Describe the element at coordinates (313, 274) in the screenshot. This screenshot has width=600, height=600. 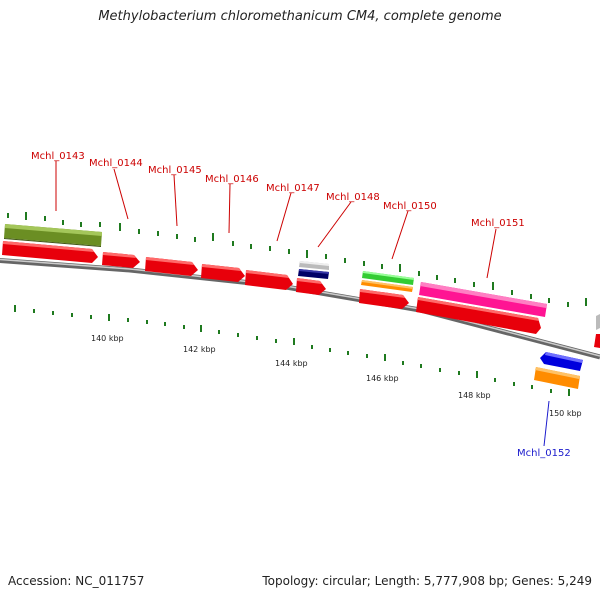
I see `navy-feature` at that location.